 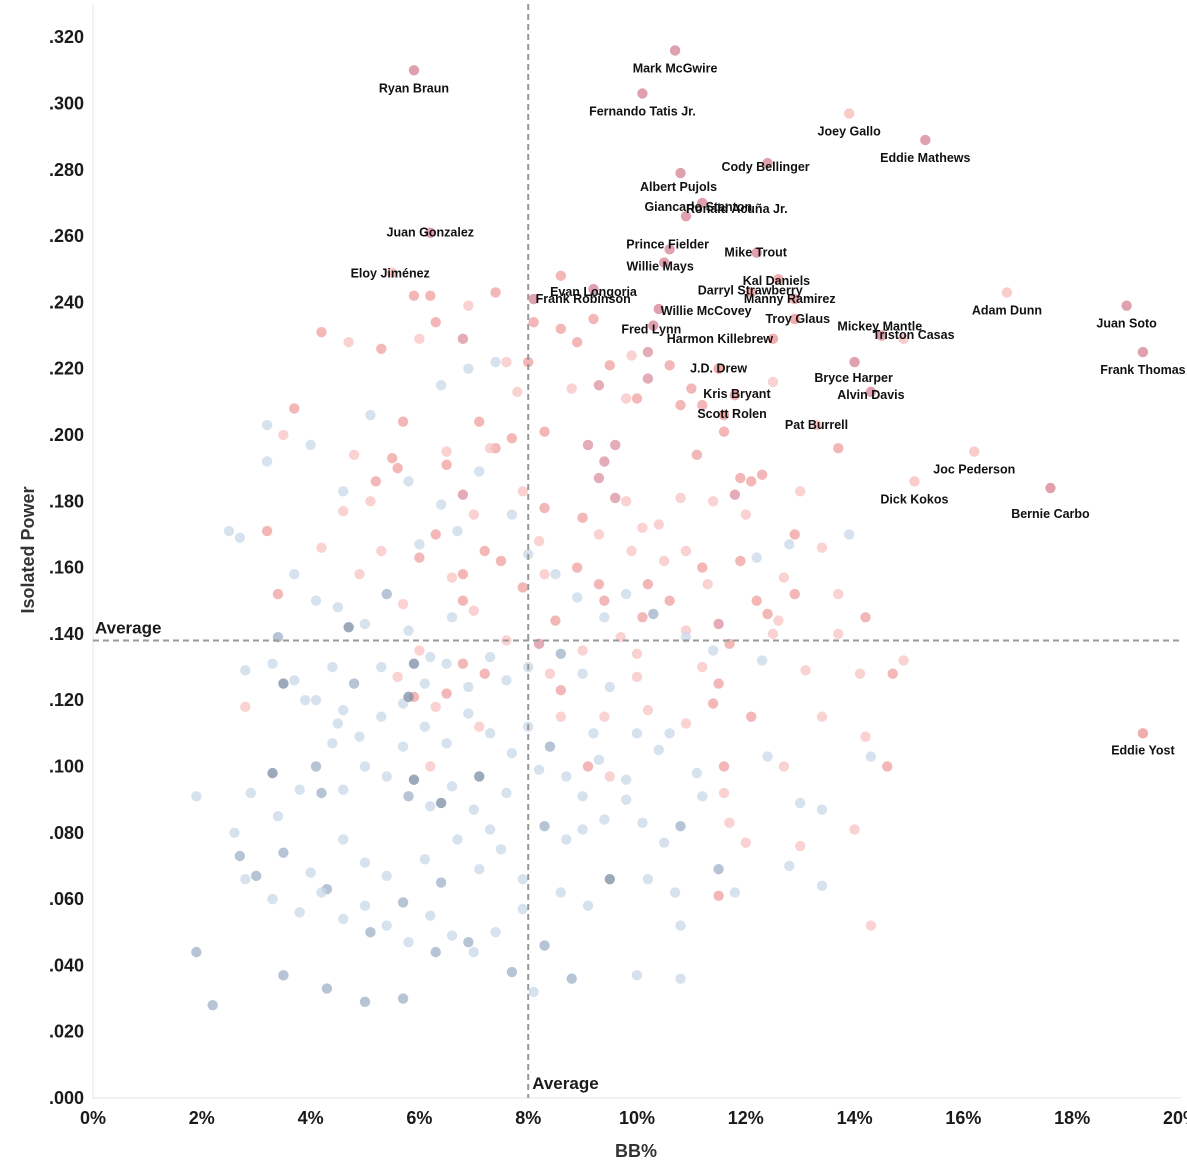 What do you see at coordinates (66, 965) in the screenshot?
I see `y-tick-label: .040` at bounding box center [66, 965].